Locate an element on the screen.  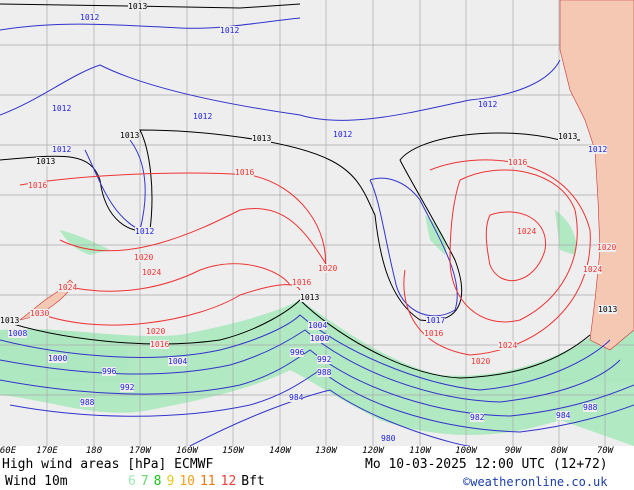
longitude-label: 90W is located at coordinates (513, 451).